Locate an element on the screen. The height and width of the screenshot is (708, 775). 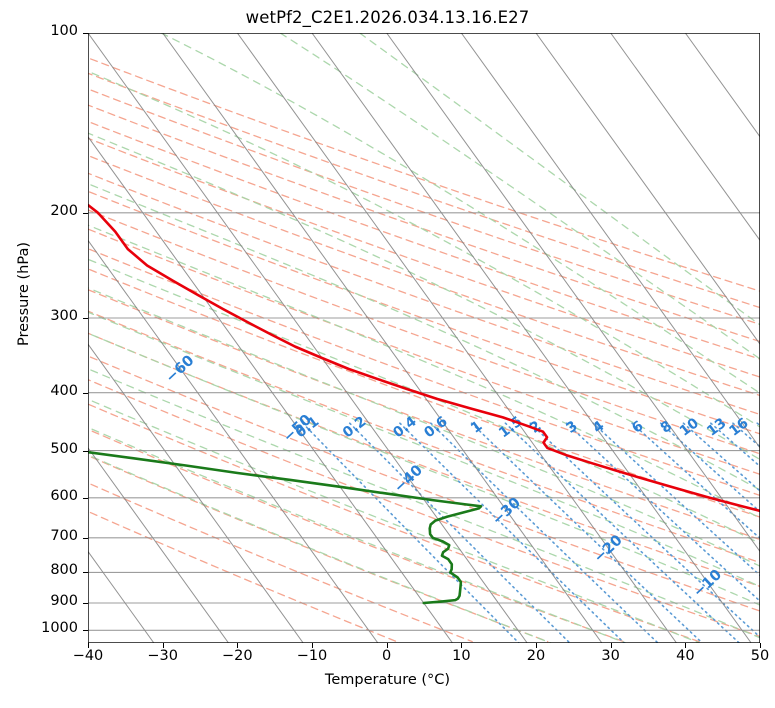
x-tick-label: 10 is located at coordinates (461, 656).